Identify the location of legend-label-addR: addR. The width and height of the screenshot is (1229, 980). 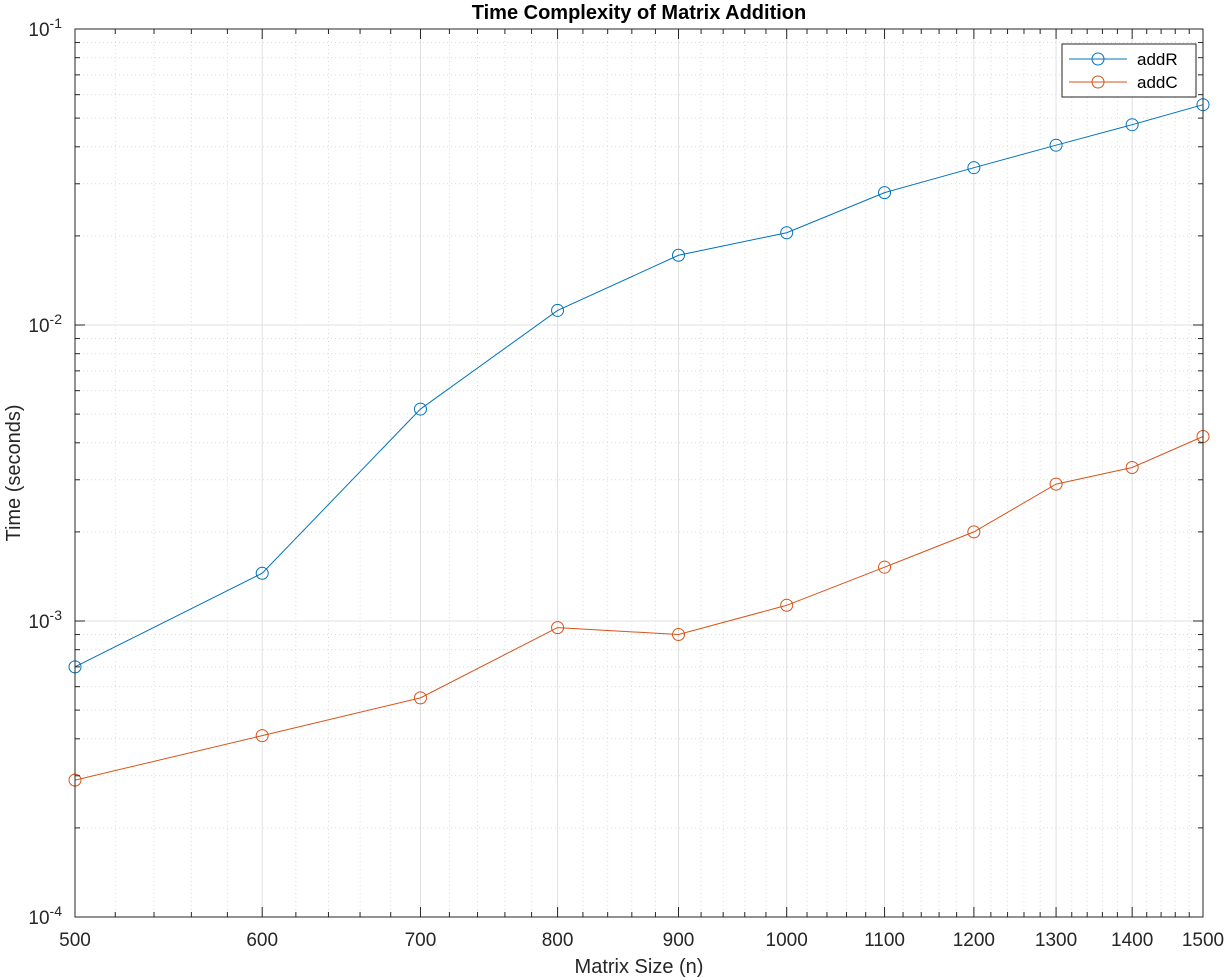
(1157, 59).